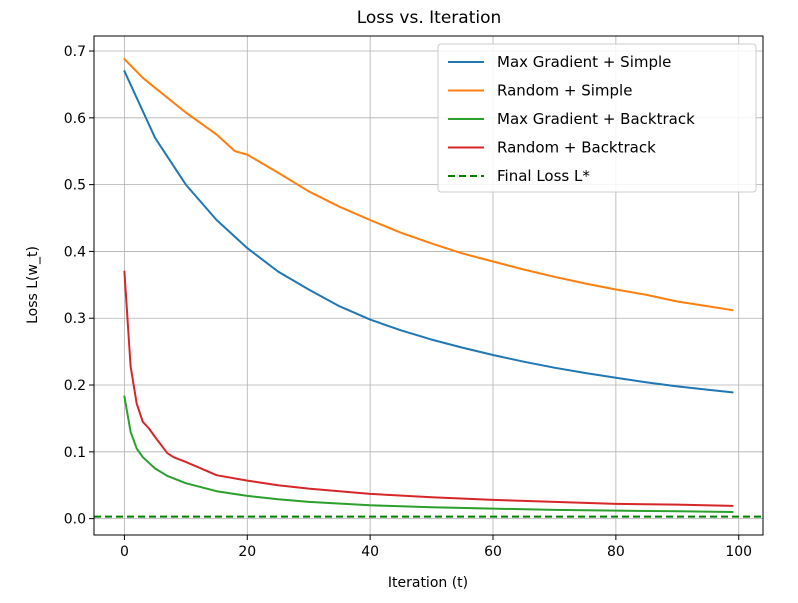  I want to click on y-tick-label: 0.6, so click(75, 119).